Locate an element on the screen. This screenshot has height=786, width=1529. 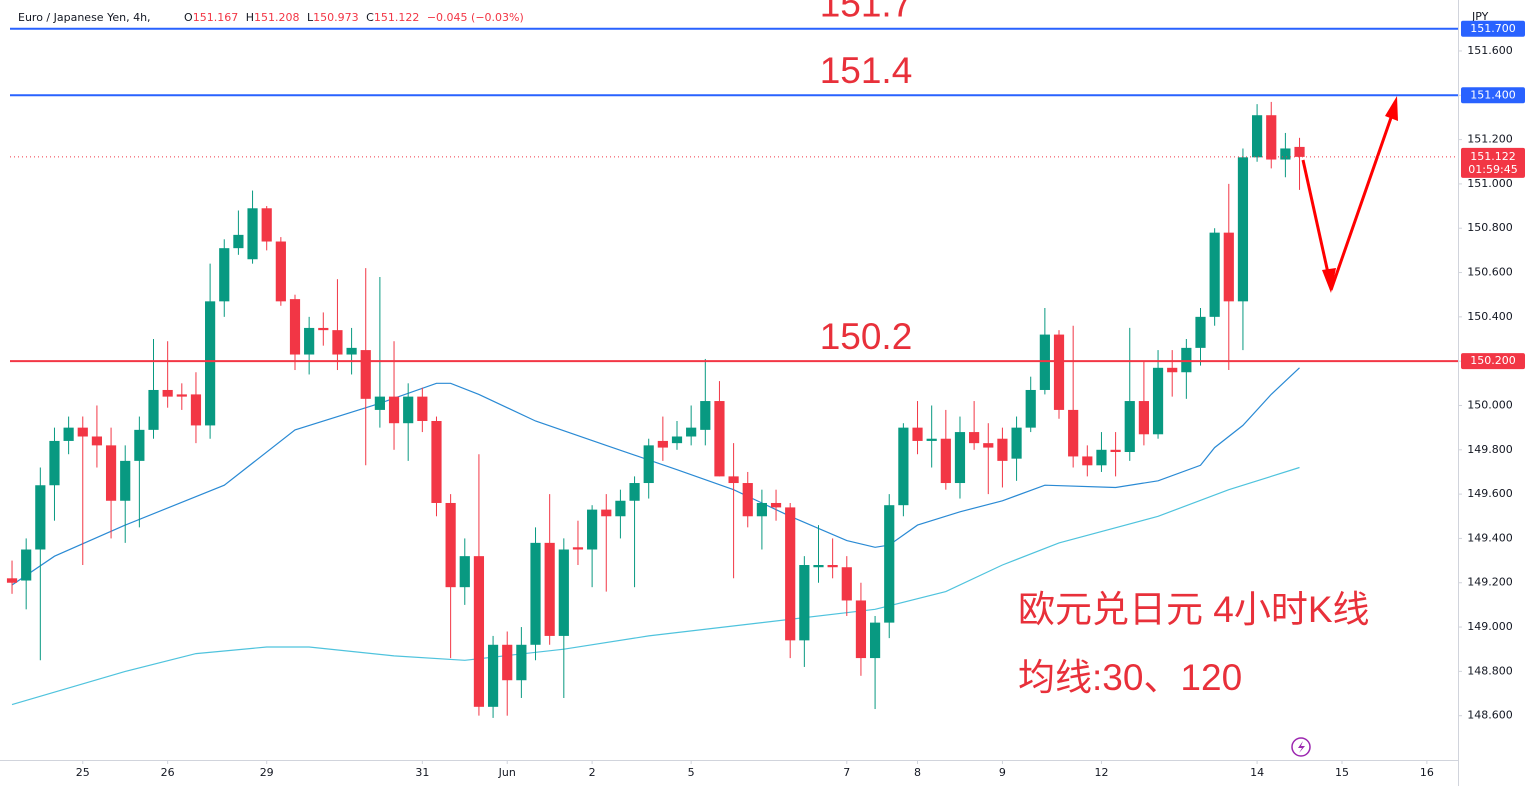
y-tick-label: 149.800 is located at coordinates (1490, 449).